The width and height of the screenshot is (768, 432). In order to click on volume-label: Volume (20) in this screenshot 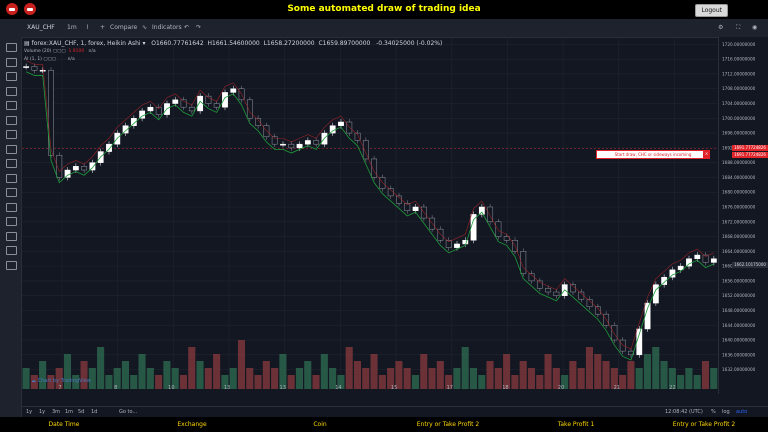, I will do `click(38, 51)`.